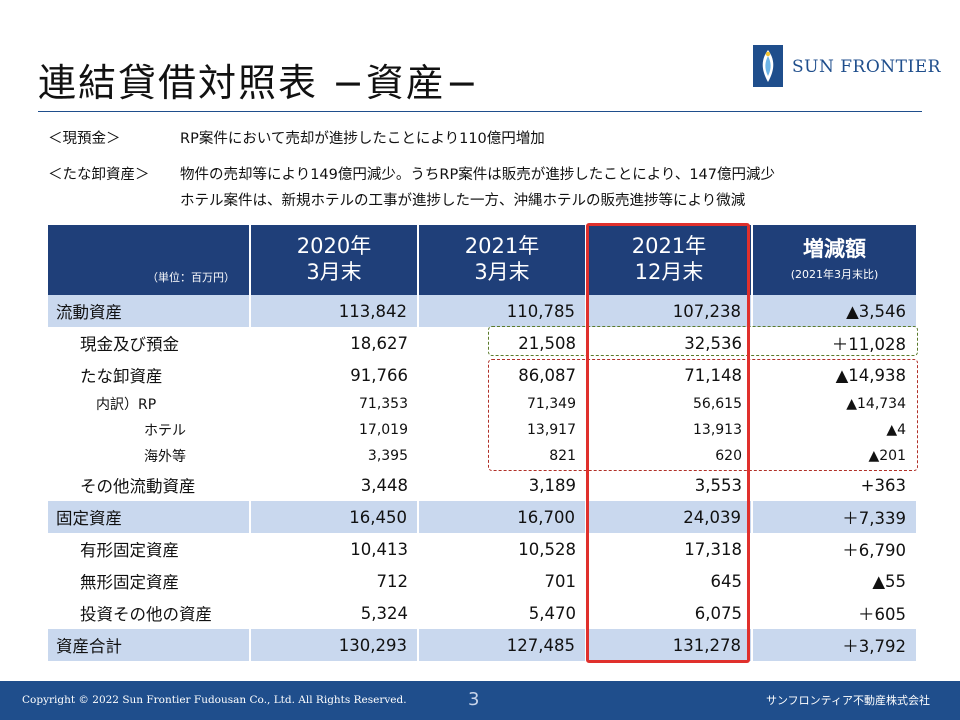  What do you see at coordinates (482, 404) in the screenshot?
I see `table-row: 内訳）RP 71,353 71,349 56,615 ▲14,734` at bounding box center [482, 404].